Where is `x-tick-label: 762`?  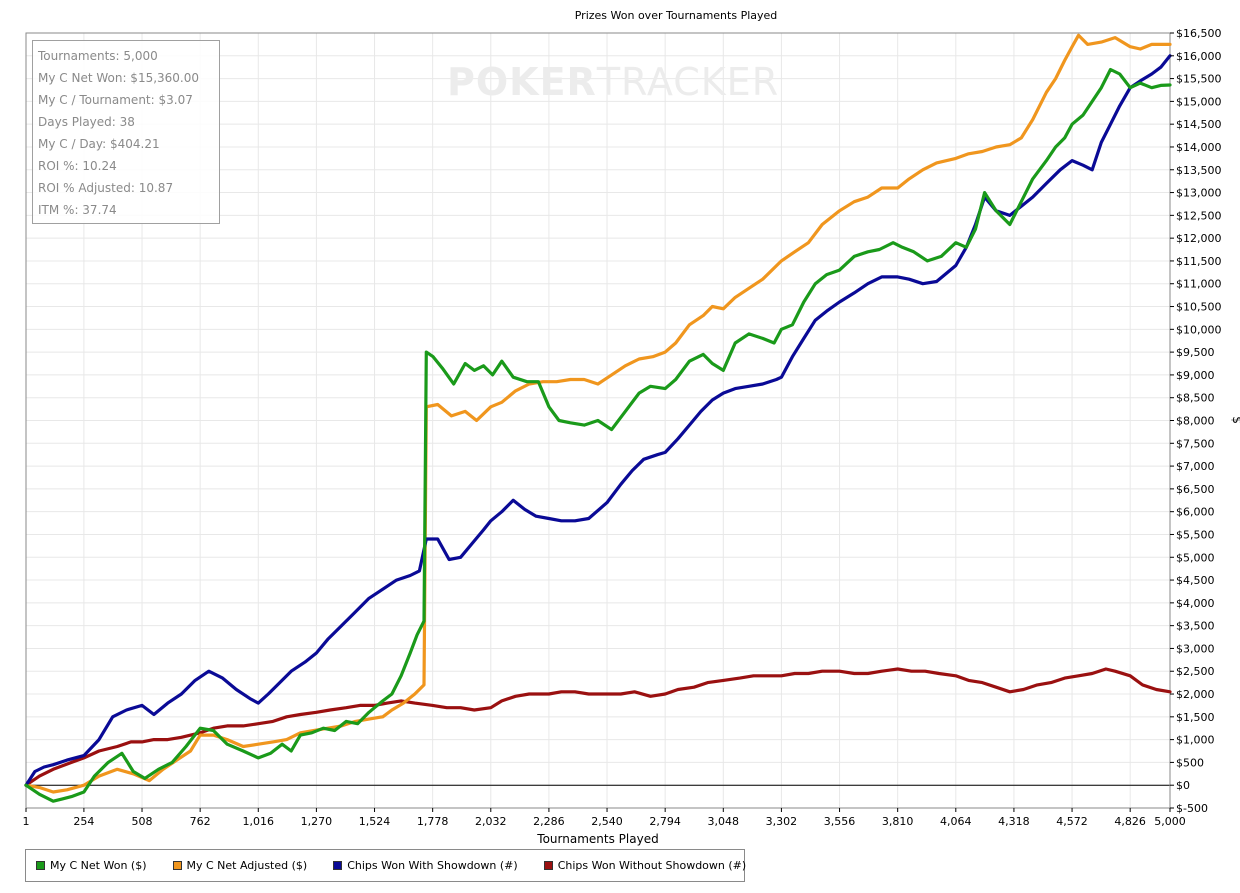 x-tick-label: 762 is located at coordinates (200, 821).